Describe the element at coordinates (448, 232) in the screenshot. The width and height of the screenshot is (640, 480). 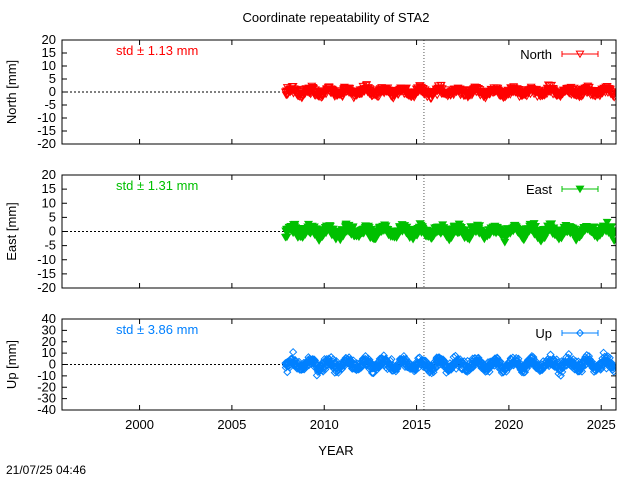
I see `series-east` at that location.